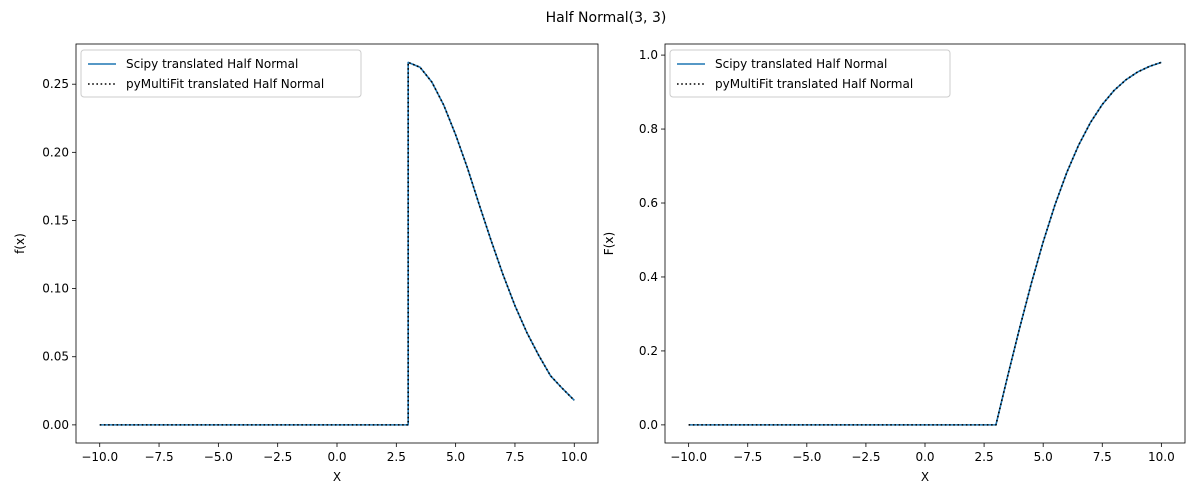 The height and width of the screenshot is (500, 1200). I want to click on y-tick-label: 0.00, so click(55, 425).